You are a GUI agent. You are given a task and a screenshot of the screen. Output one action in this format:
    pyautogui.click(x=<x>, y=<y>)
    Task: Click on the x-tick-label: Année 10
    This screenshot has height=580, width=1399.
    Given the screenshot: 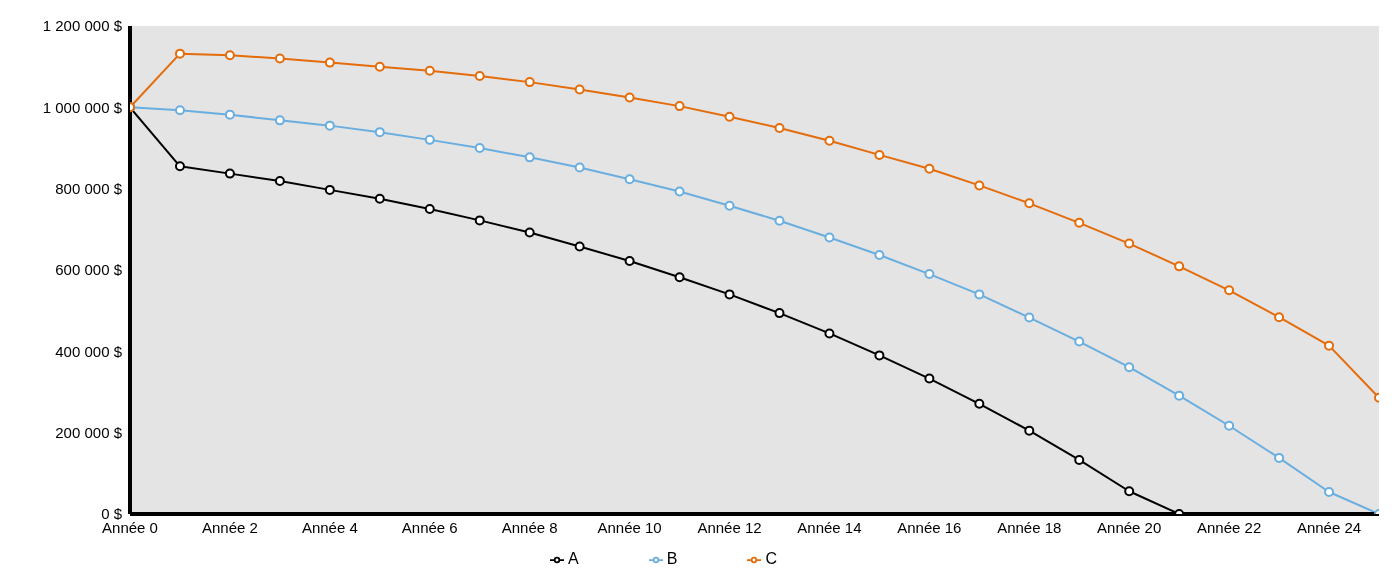 What is the action you would take?
    pyautogui.click(x=629, y=527)
    